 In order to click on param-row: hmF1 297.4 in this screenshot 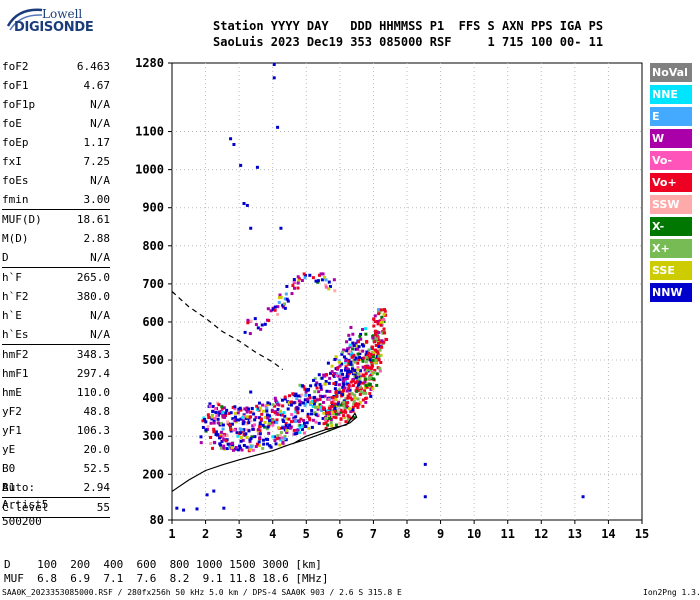, I will do `click(56, 373)`.